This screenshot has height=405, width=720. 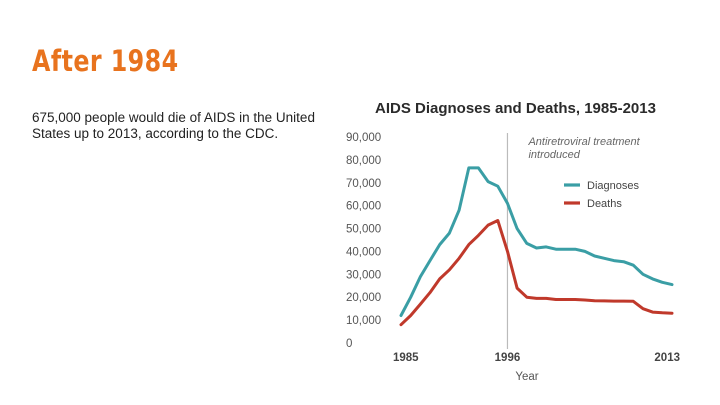 What do you see at coordinates (554, 155) in the screenshot?
I see `annotation-text: introduced` at bounding box center [554, 155].